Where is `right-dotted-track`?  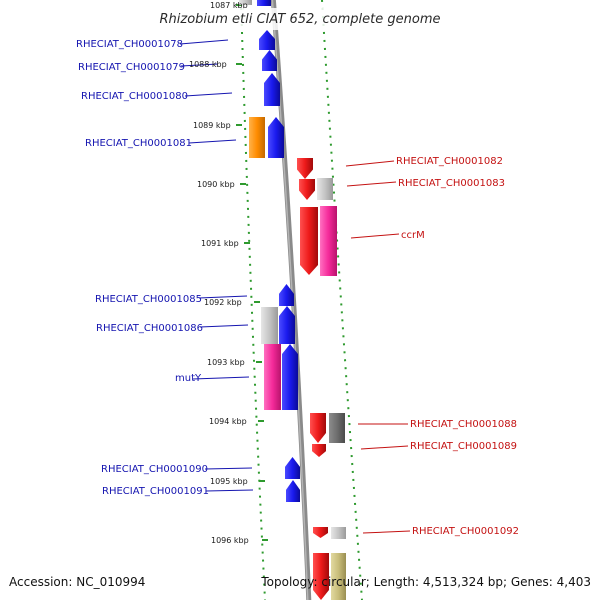
right-dotted-track is located at coordinates (342, 300).